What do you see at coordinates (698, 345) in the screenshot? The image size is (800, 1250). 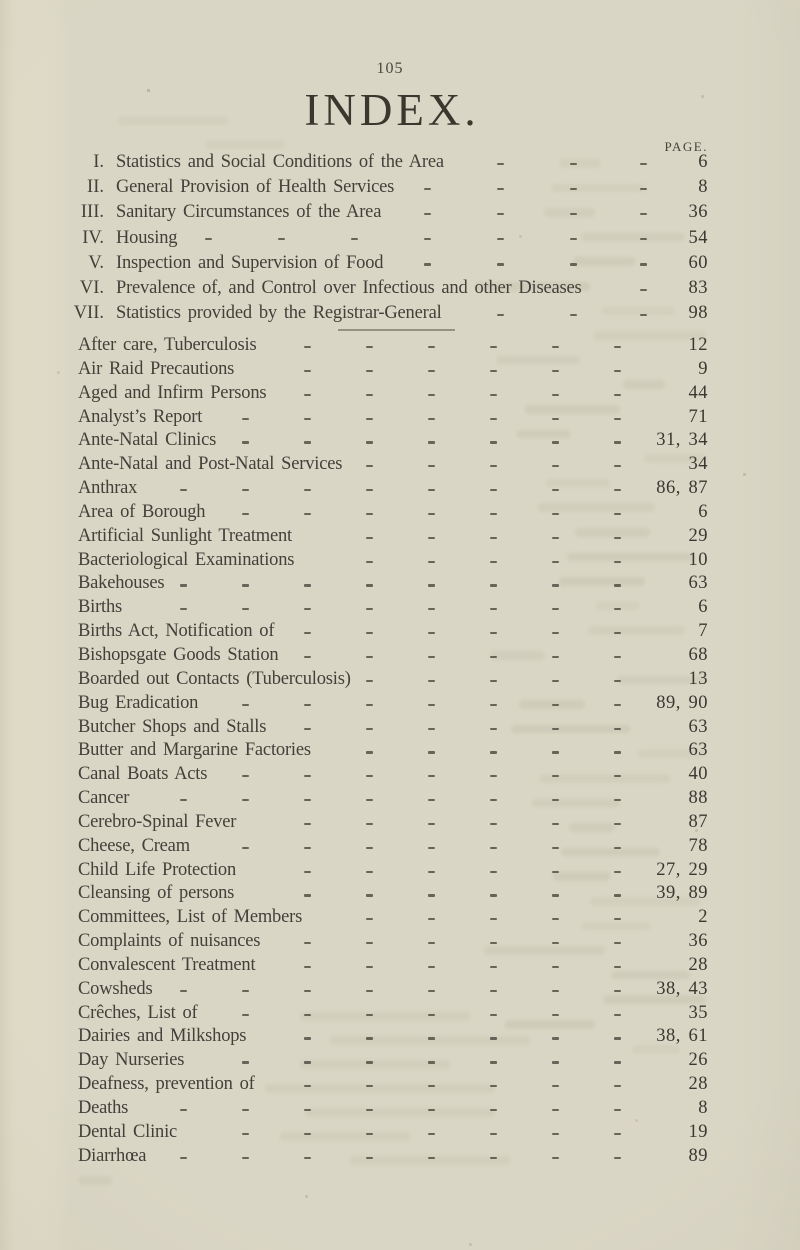 I see `entry-page-number: 12` at bounding box center [698, 345].